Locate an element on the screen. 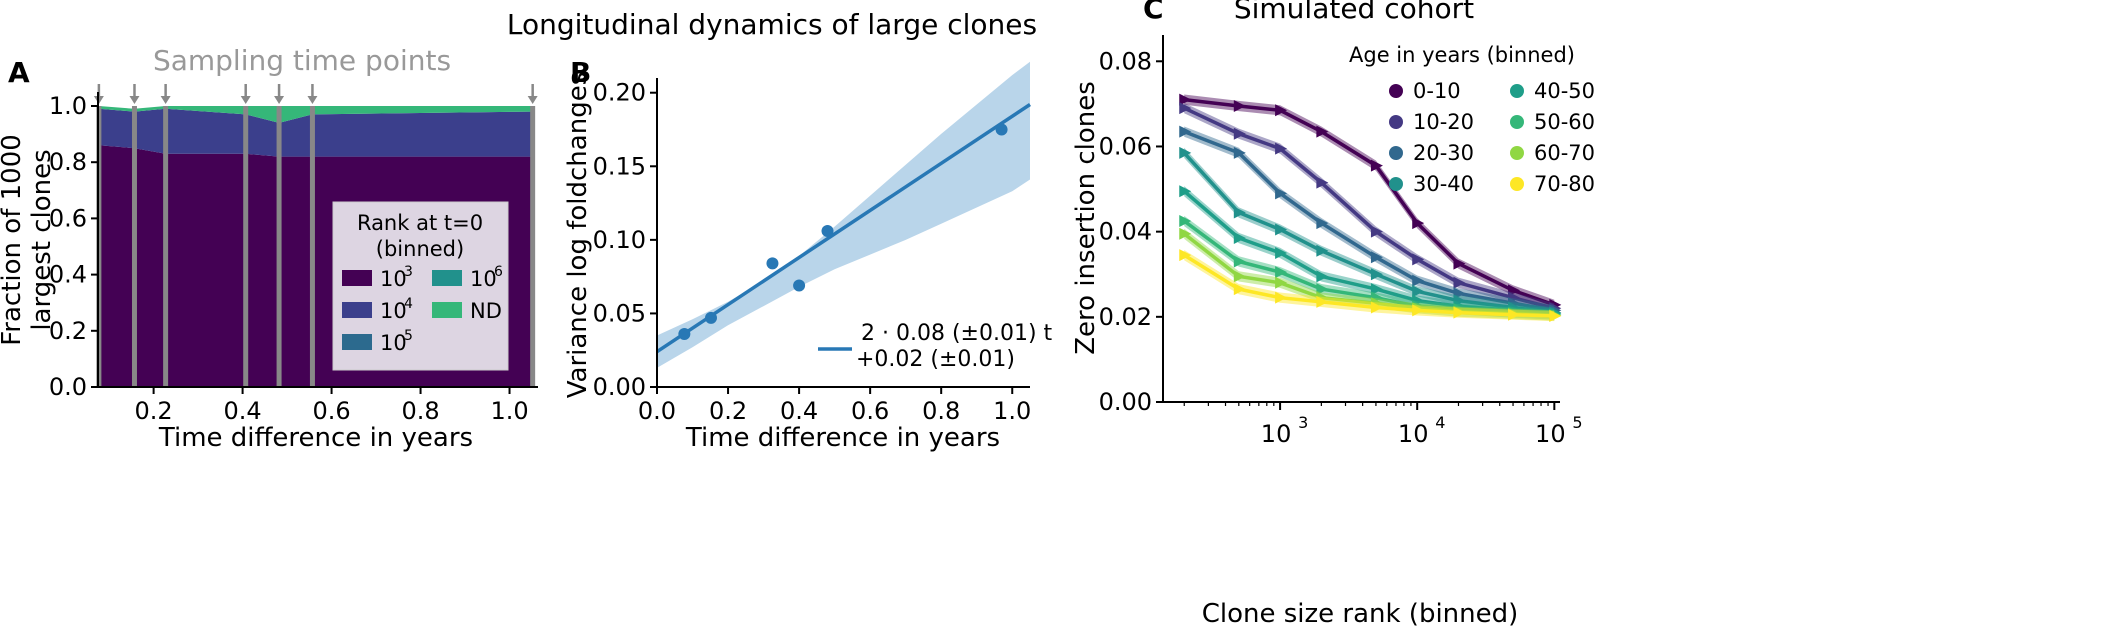 Image resolution: width=2109 pixels, height=633 pixels. x-tick-label: 0.8 is located at coordinates (941, 411).